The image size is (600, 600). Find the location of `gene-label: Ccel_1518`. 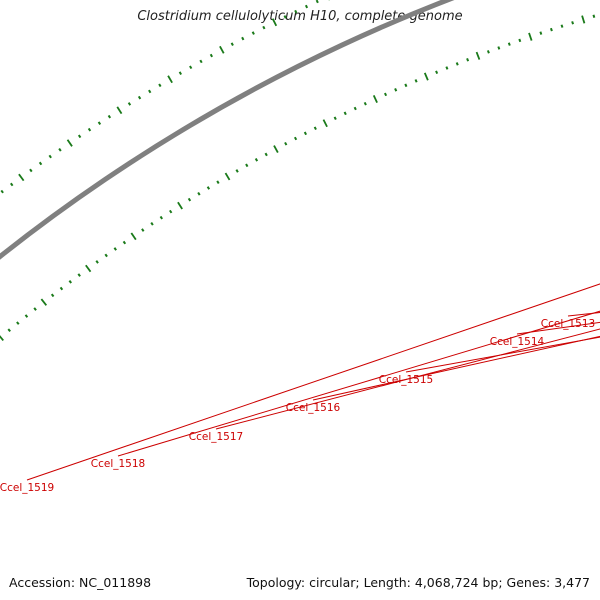

gene-label: Ccel_1518 is located at coordinates (118, 464).